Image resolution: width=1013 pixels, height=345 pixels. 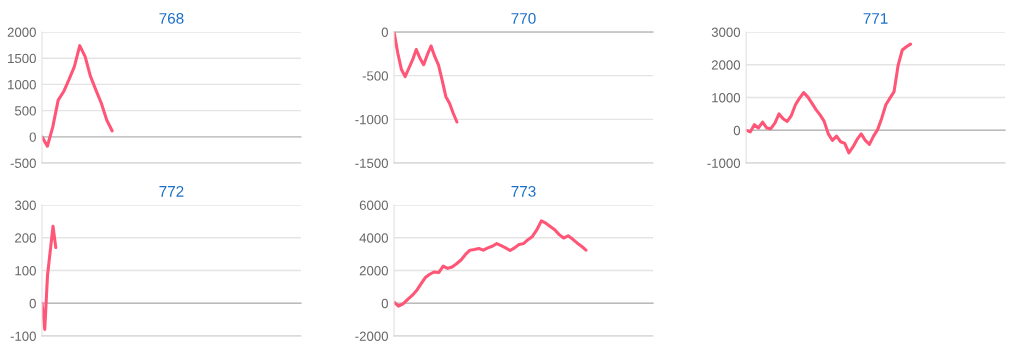 What do you see at coordinates (171, 191) in the screenshot?
I see `chart-title: 772` at bounding box center [171, 191].